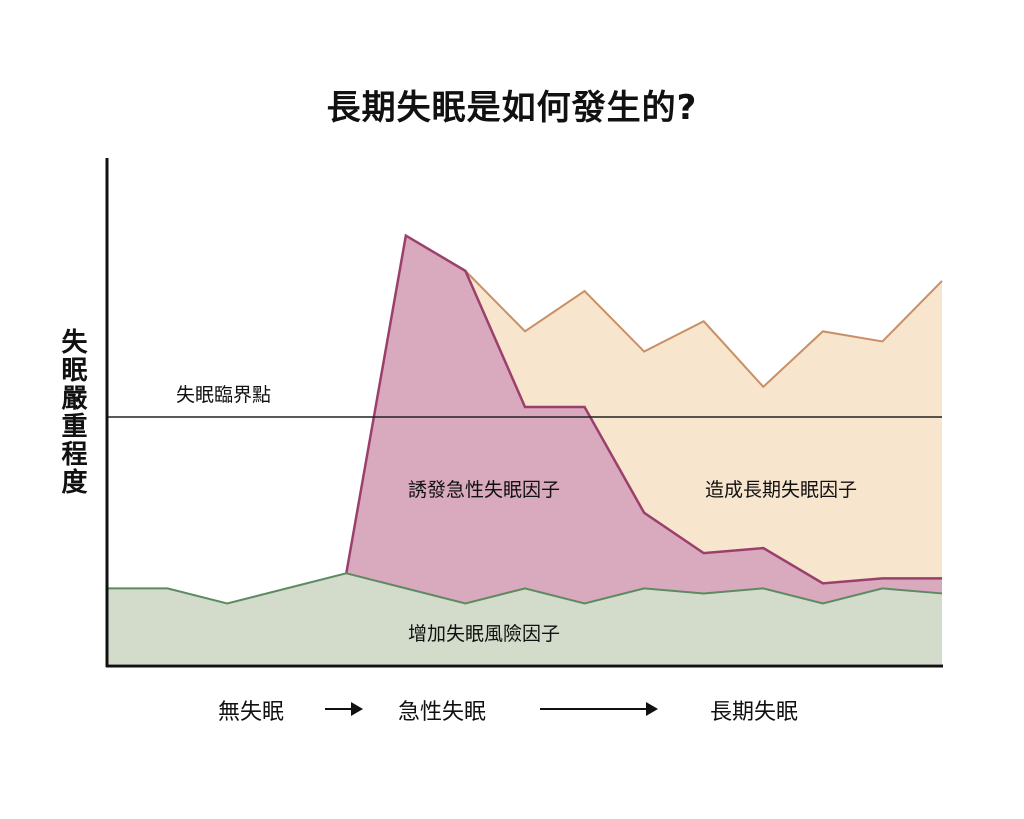 The image size is (1024, 819). What do you see at coordinates (525, 588) in the screenshot?
I see `line-risk-factors` at bounding box center [525, 588].